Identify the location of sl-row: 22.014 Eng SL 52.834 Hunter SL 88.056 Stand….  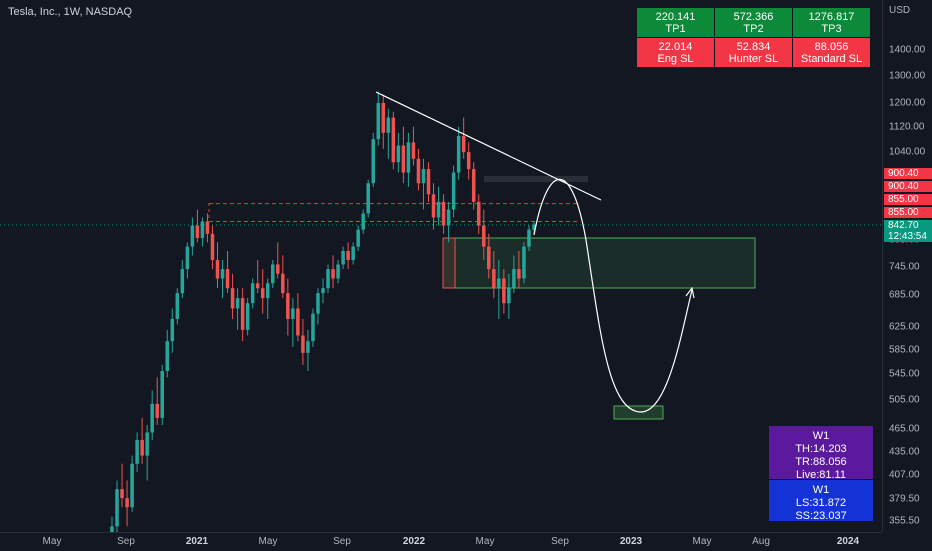
(753, 52).